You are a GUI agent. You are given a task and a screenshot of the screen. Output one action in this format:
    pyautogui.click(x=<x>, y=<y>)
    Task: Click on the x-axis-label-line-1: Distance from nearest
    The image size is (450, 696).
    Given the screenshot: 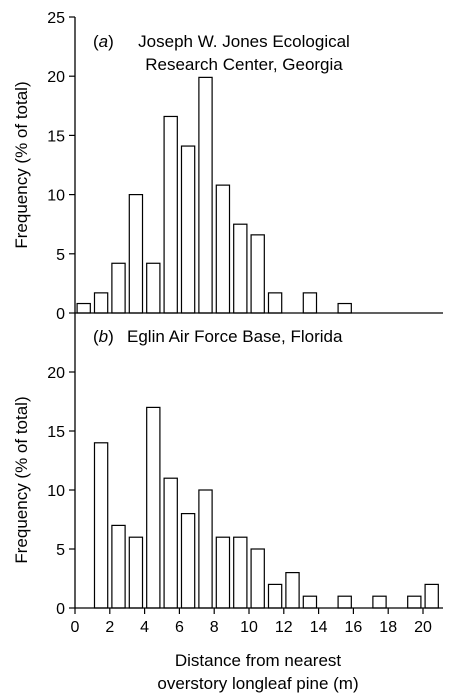 What is the action you would take?
    pyautogui.click(x=258, y=660)
    